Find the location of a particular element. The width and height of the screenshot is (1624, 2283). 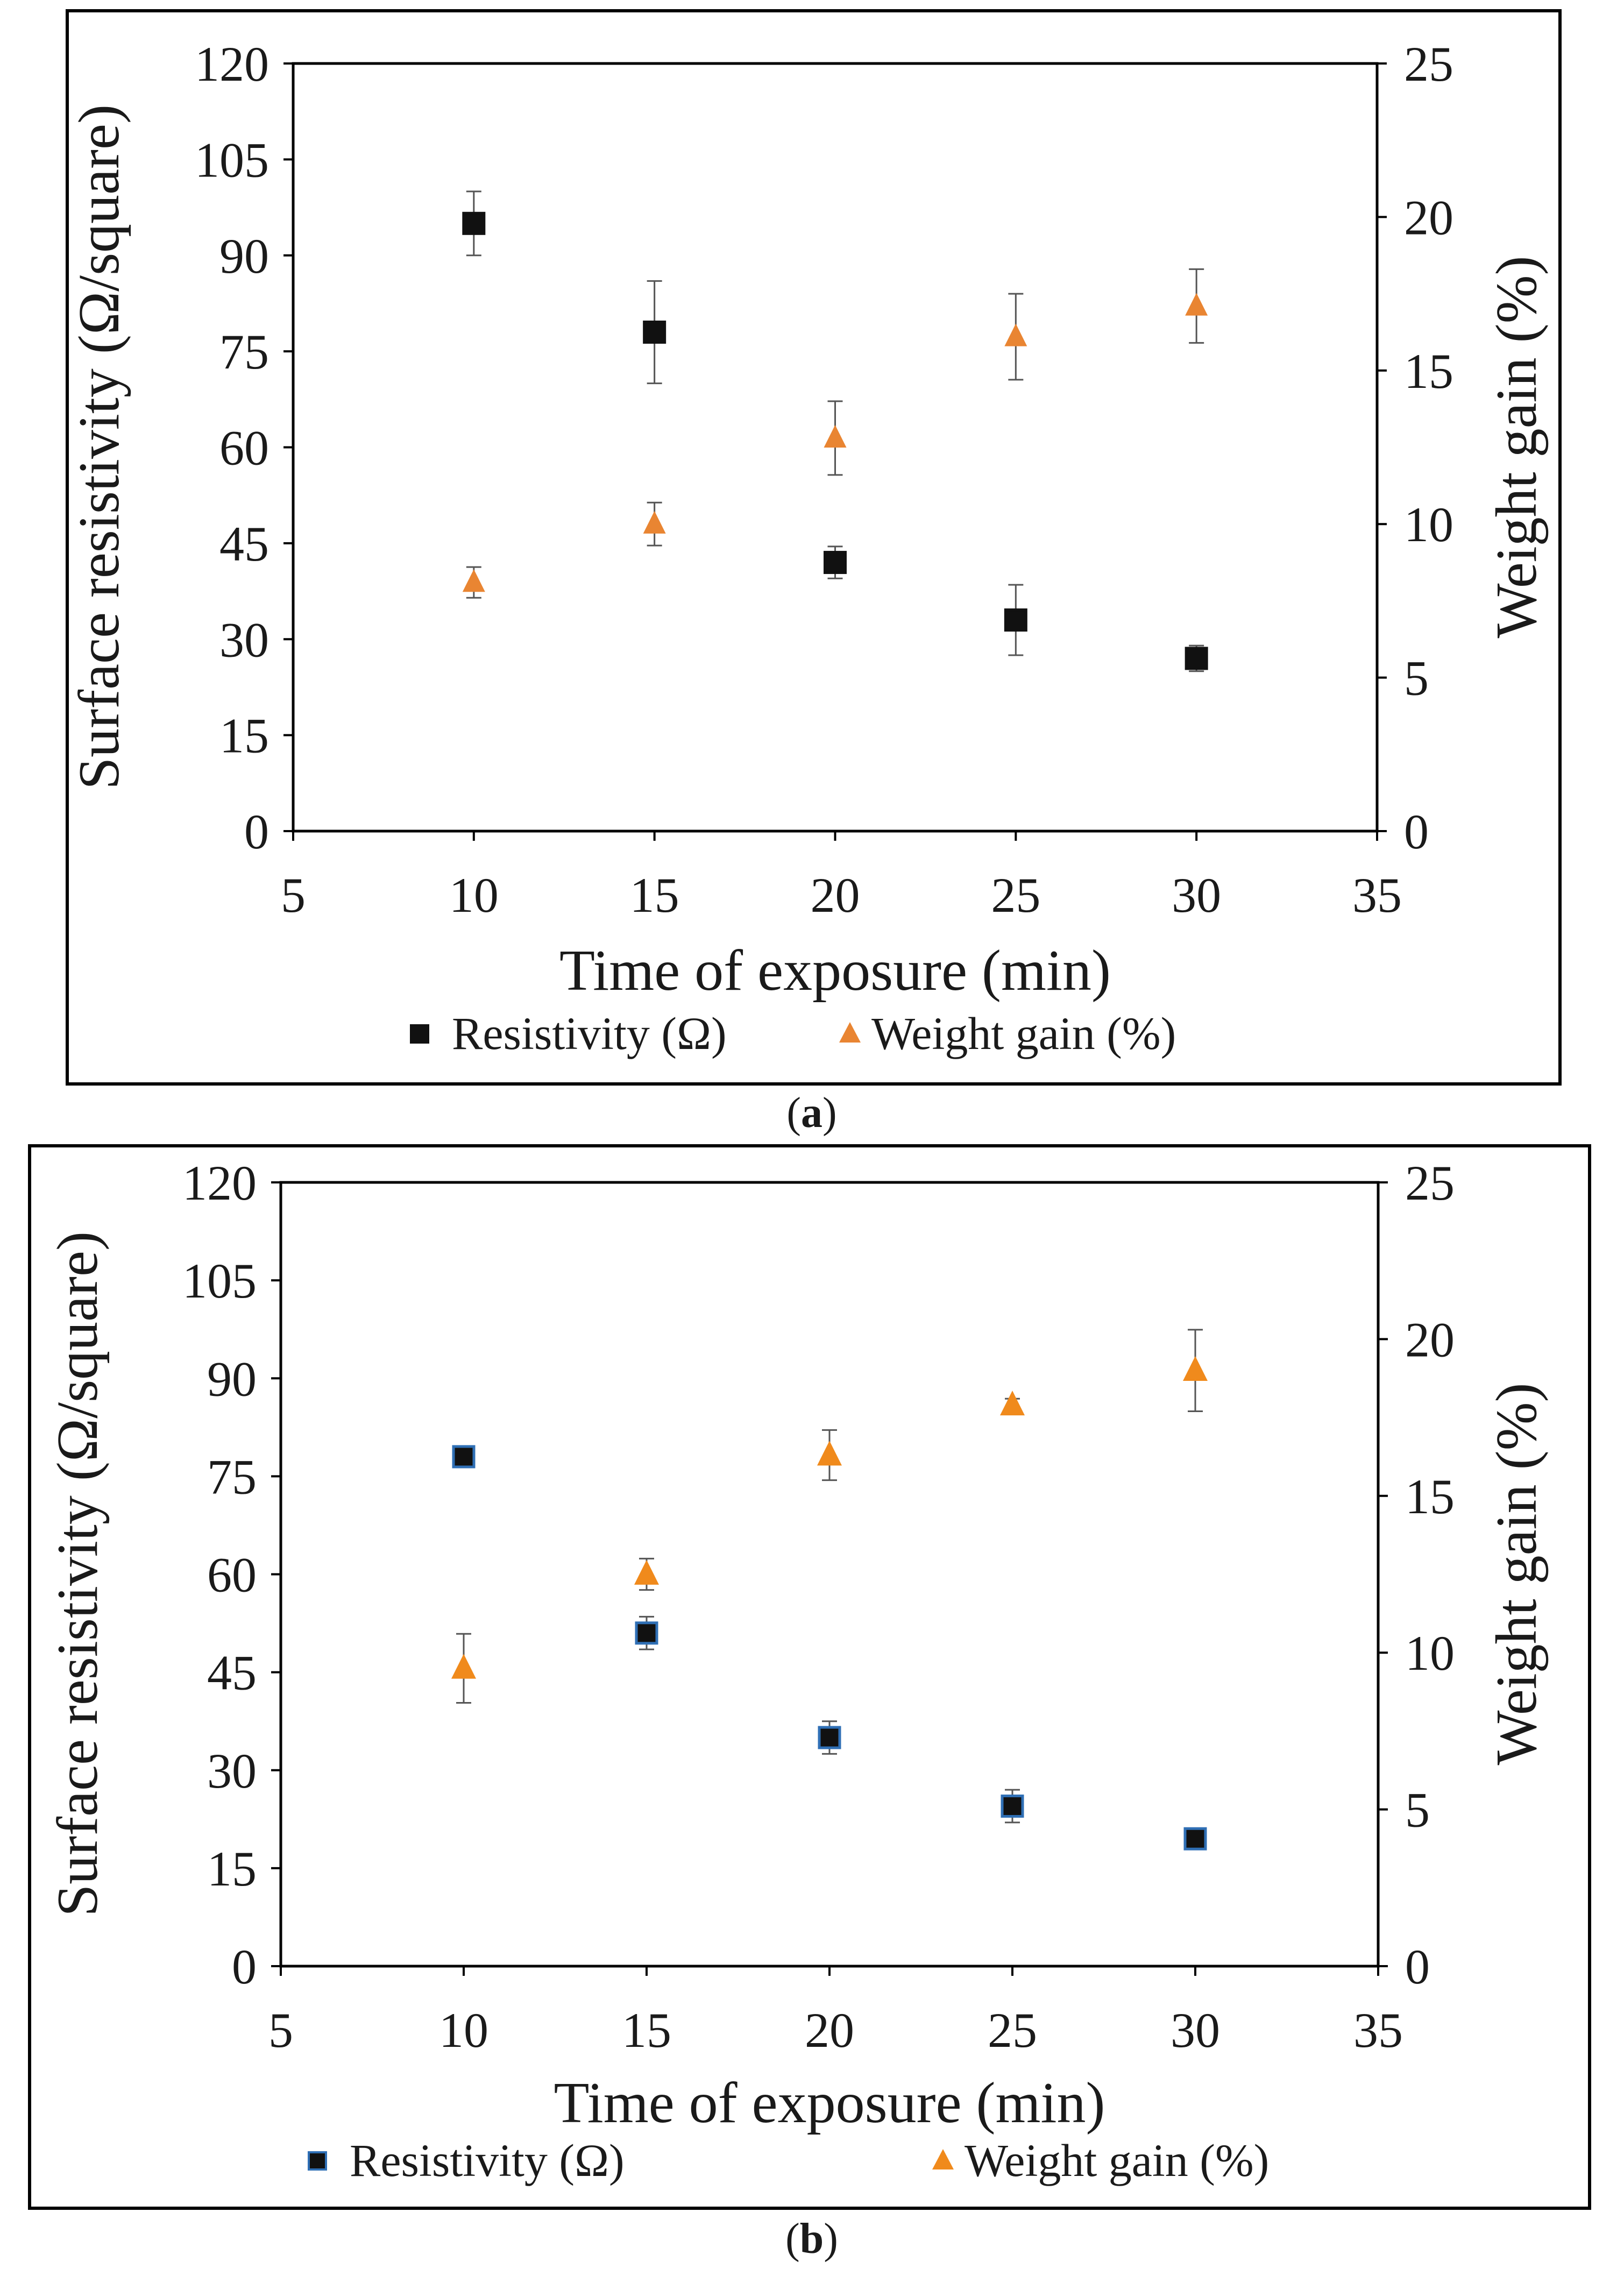

panel-label: (b) is located at coordinates (812, 2239).